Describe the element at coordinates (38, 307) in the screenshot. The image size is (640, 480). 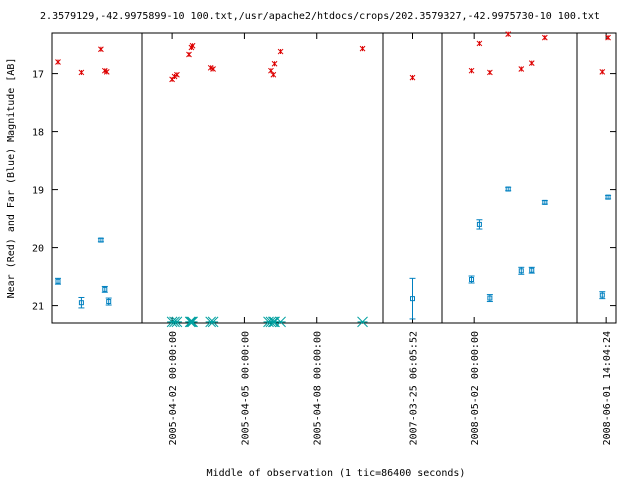
I see `y-tick-label: 21` at that location.